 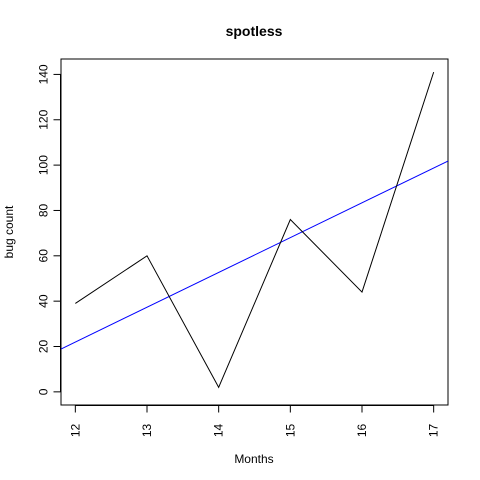 What do you see at coordinates (147, 431) in the screenshot?
I see `x-tick-label: 13` at bounding box center [147, 431].